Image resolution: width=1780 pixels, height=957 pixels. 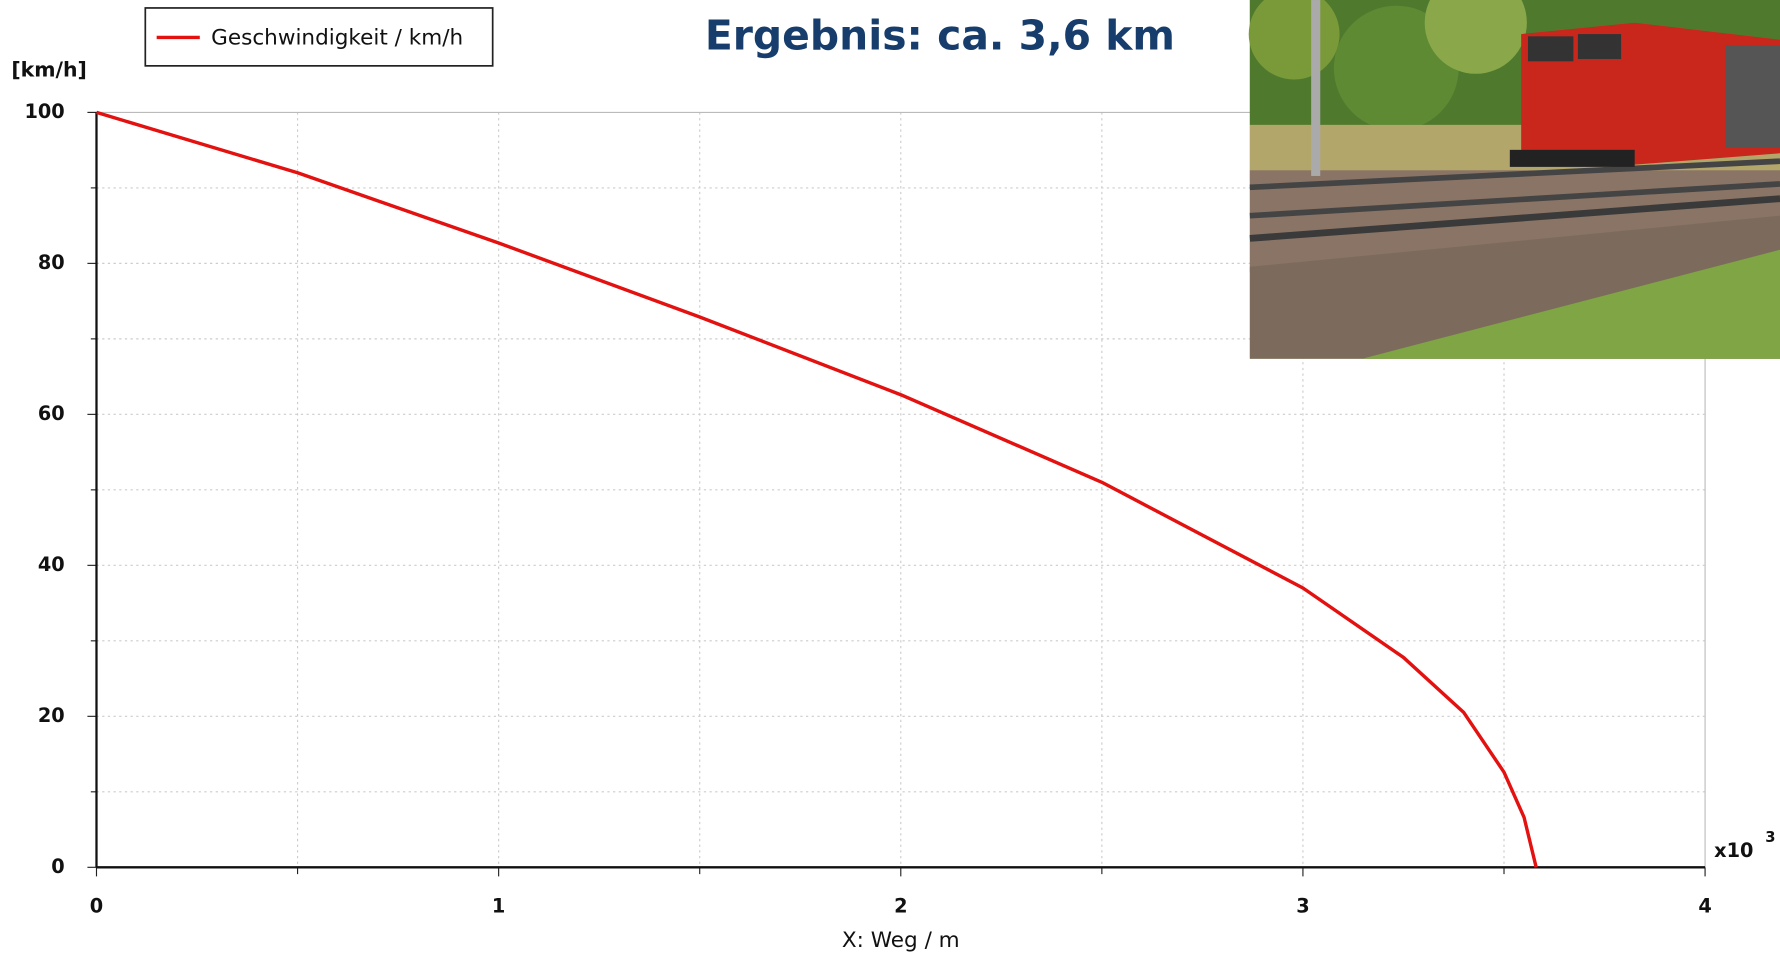 I want to click on y-tick-label: 40, so click(x=51, y=564).